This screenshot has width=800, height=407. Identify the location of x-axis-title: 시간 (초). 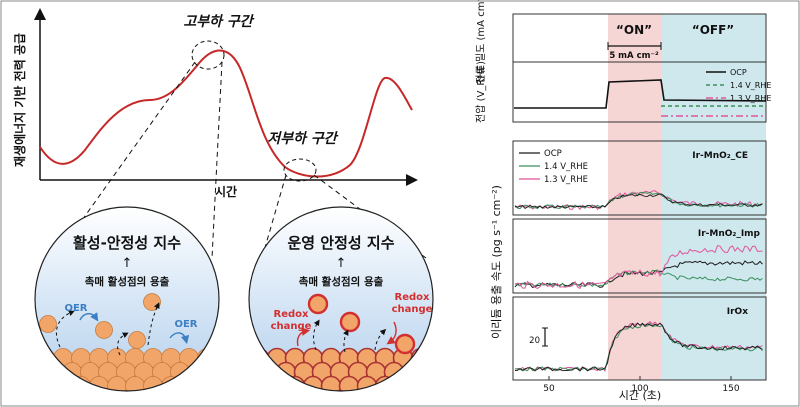
(640, 395).